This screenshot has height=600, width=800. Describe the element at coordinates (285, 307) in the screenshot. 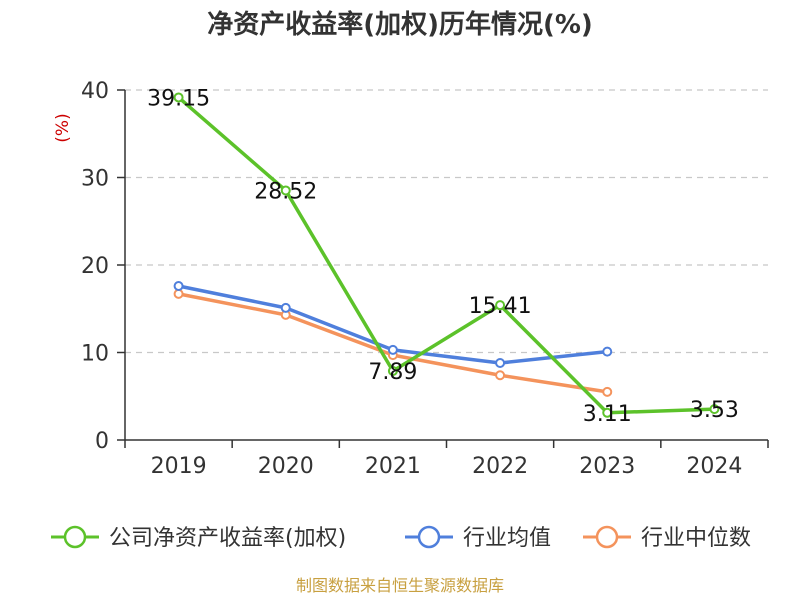

I see `point-1-2020` at that location.